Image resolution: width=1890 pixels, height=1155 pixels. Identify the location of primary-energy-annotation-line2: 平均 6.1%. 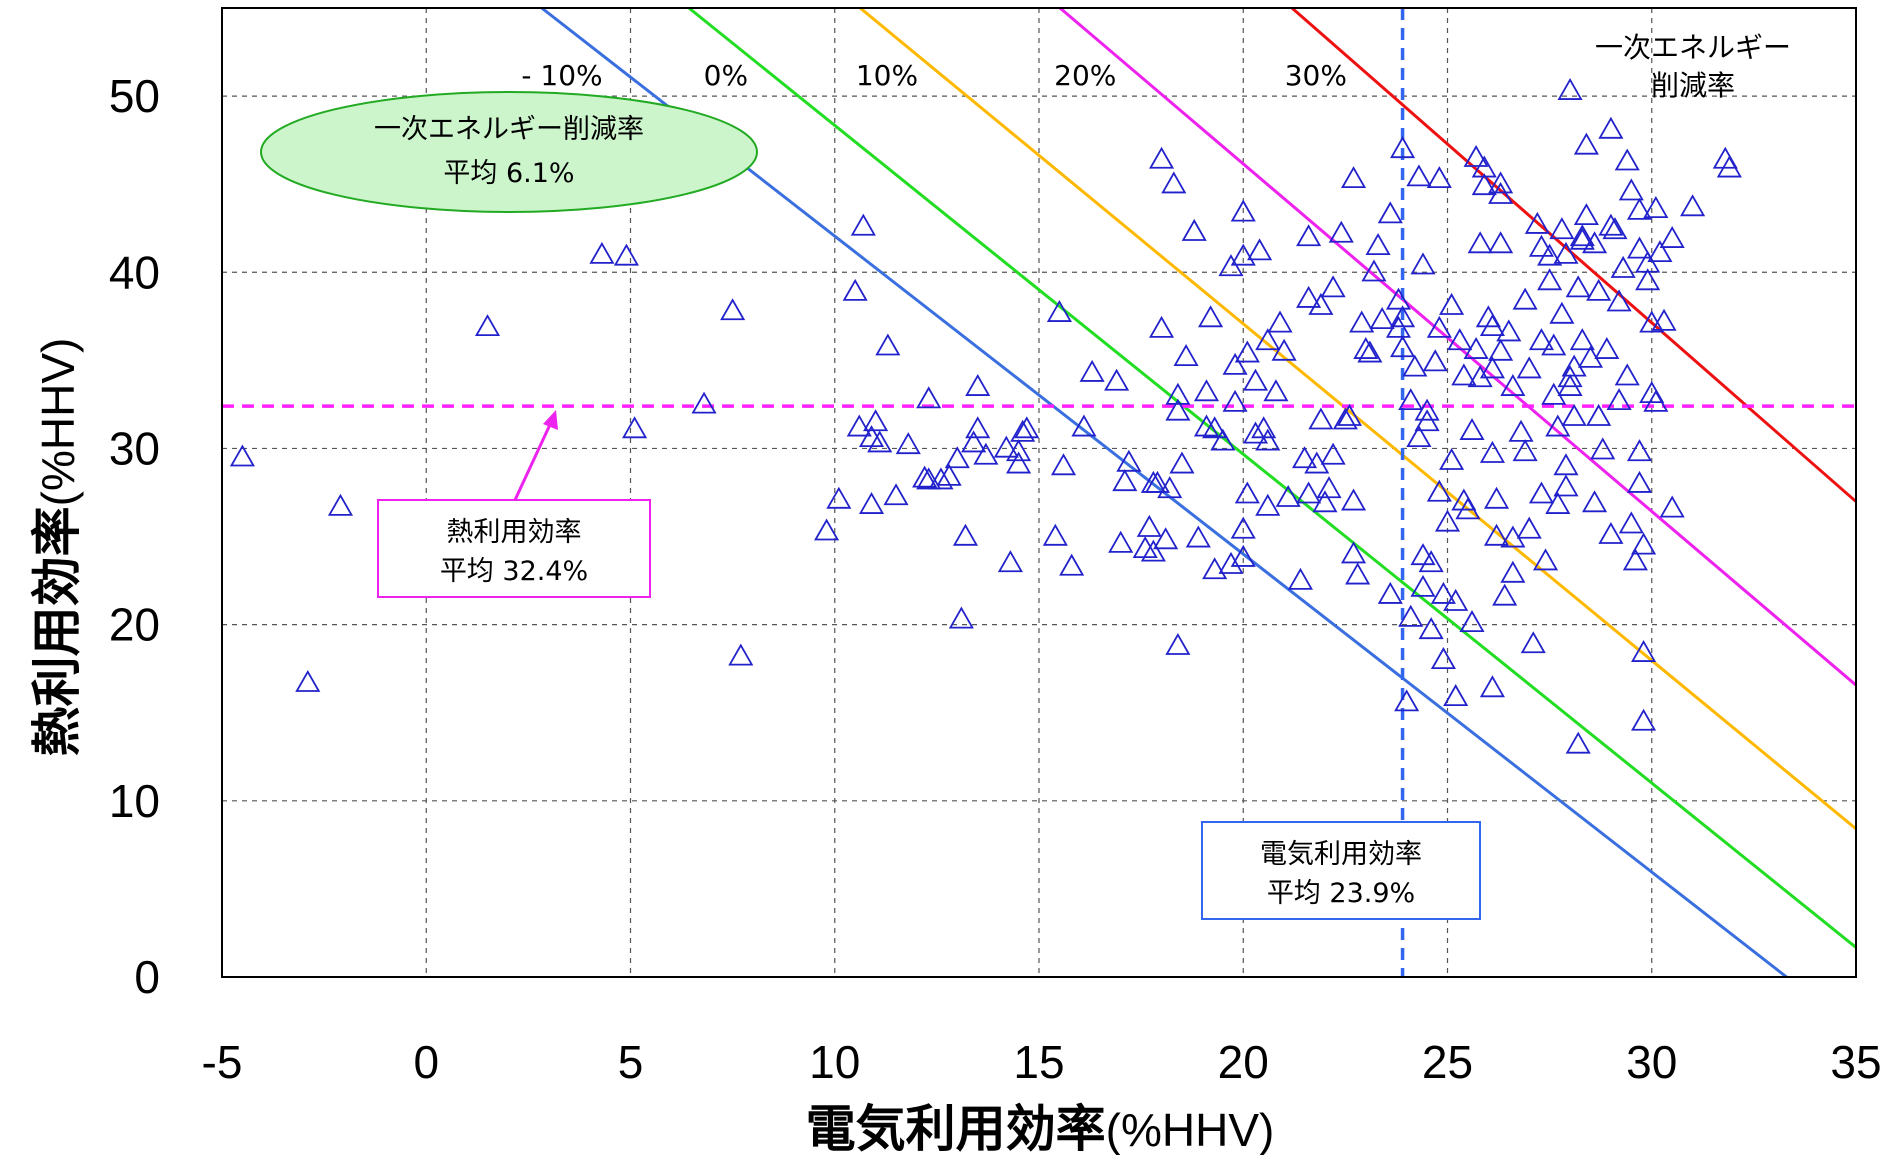
(508, 173).